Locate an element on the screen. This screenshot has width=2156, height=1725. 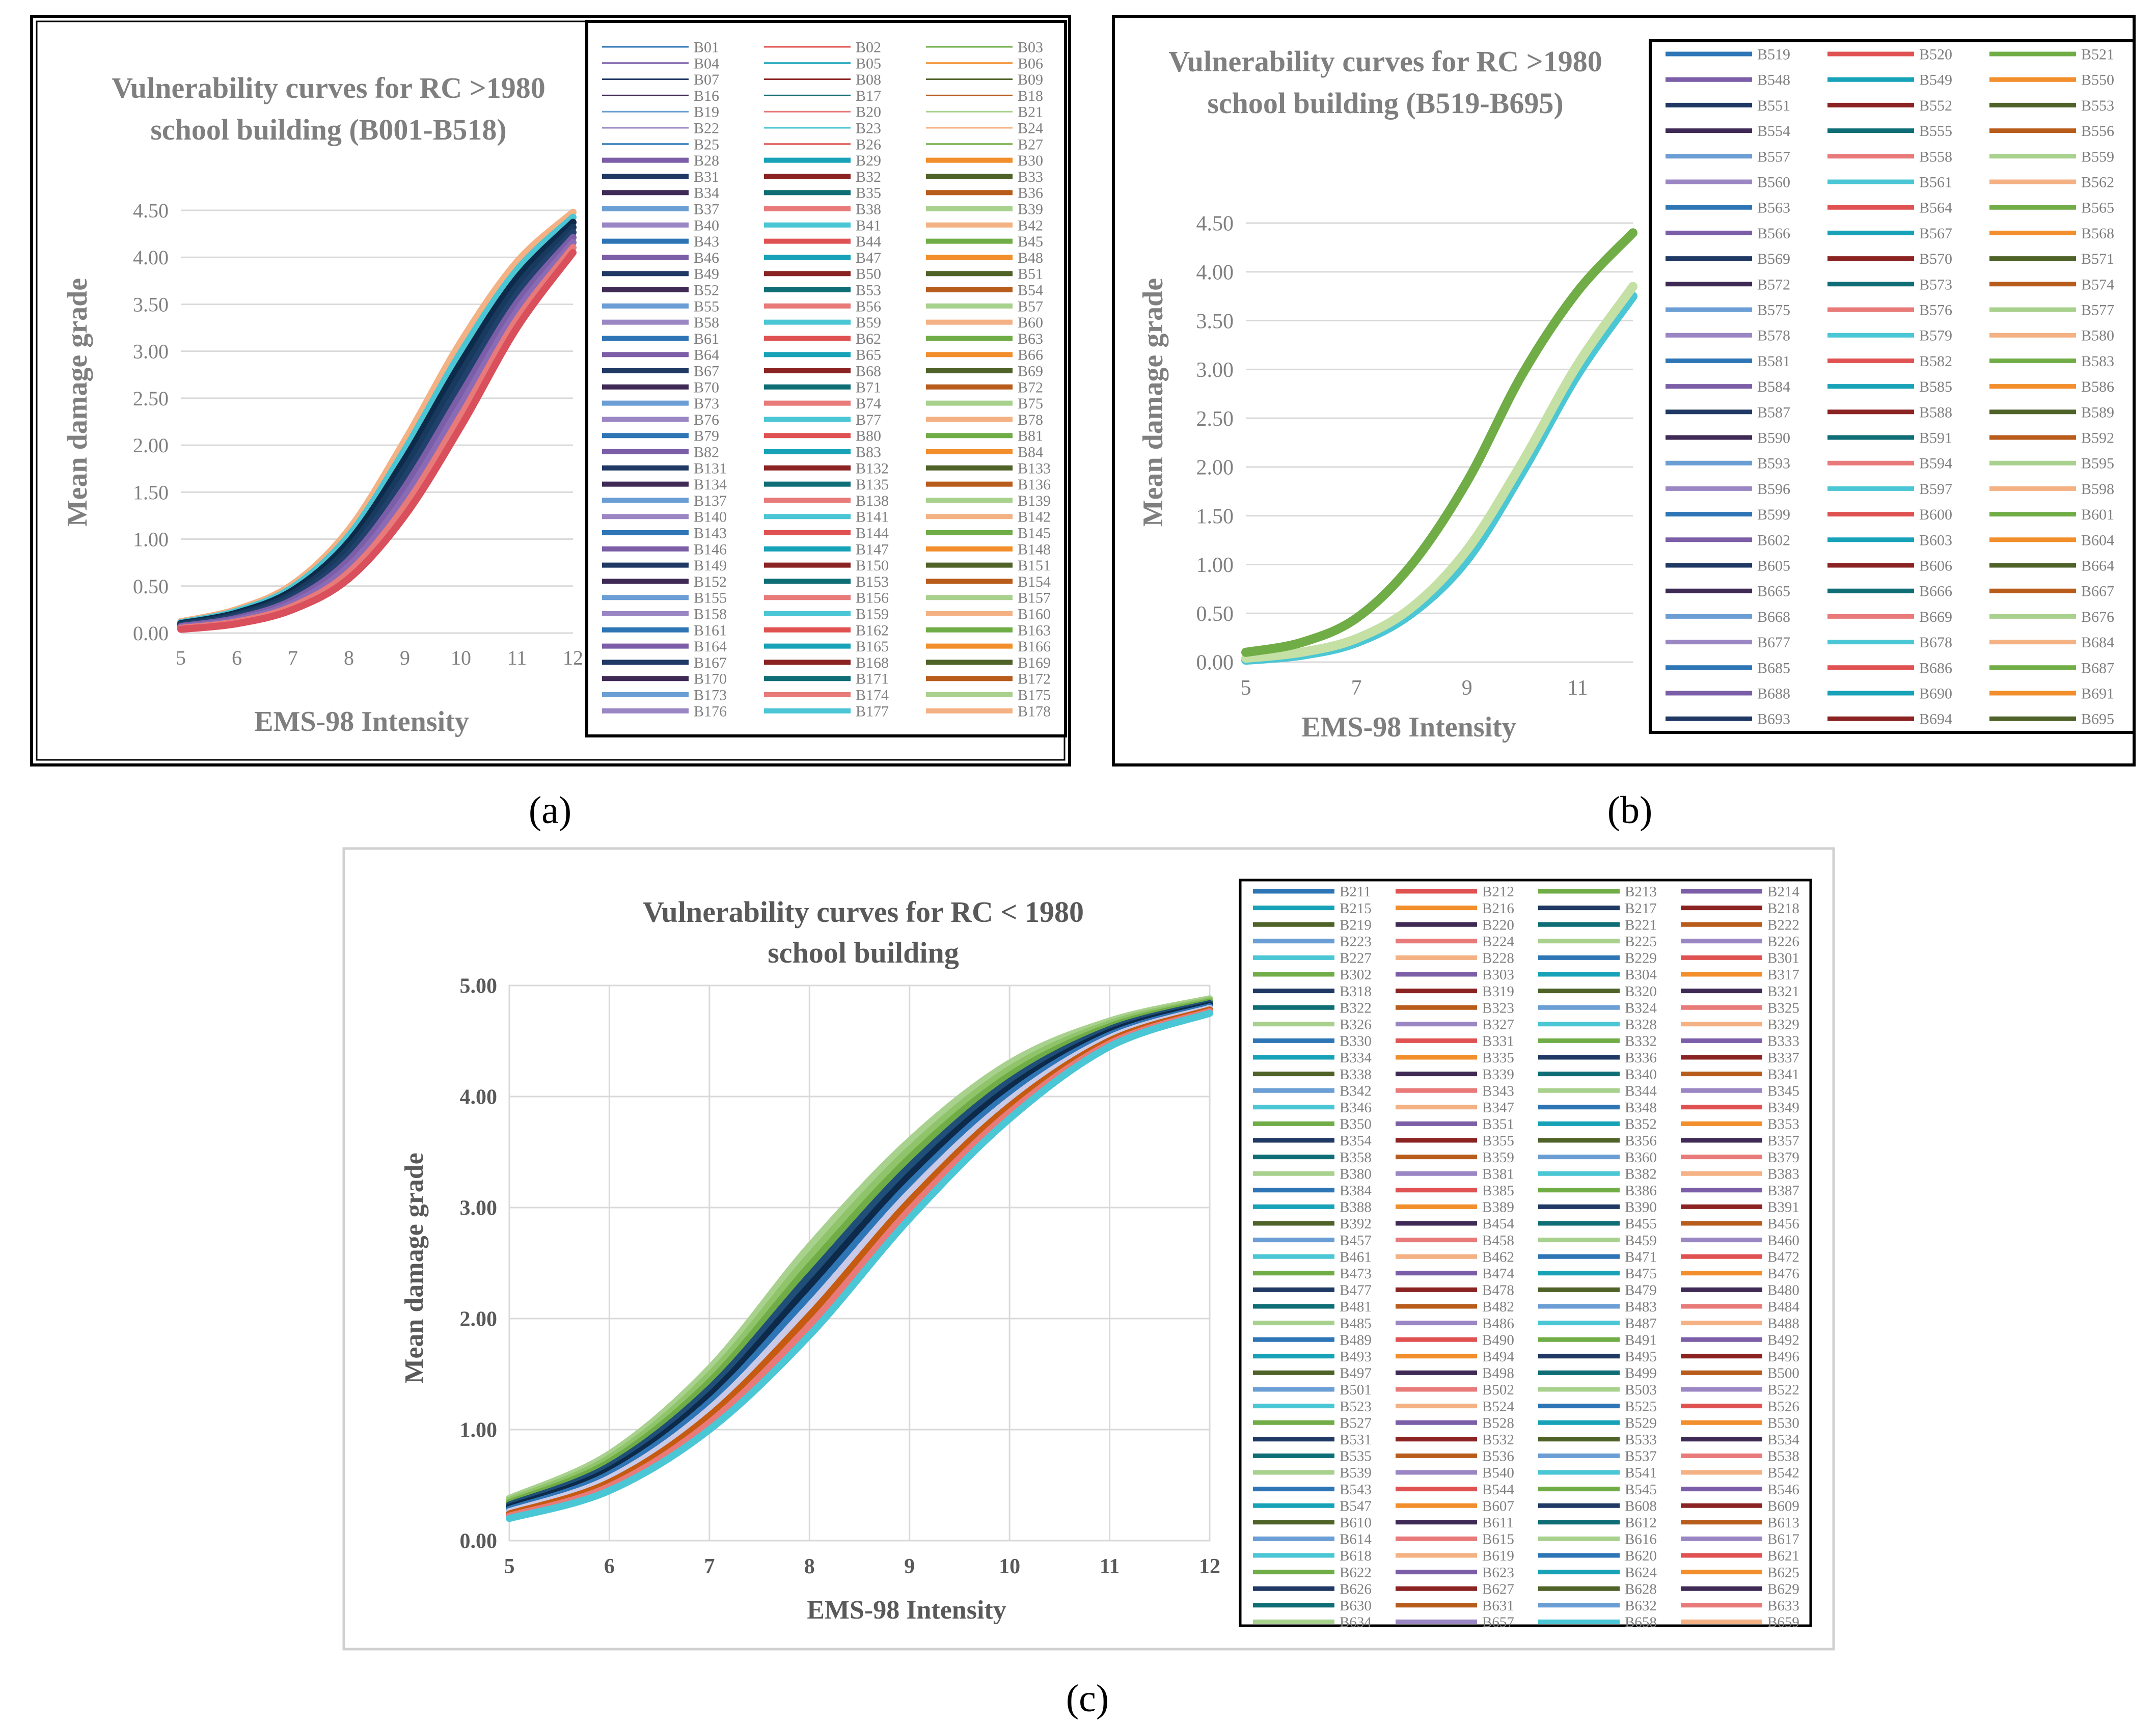
legend-label: B338 is located at coordinates (1356, 1074).